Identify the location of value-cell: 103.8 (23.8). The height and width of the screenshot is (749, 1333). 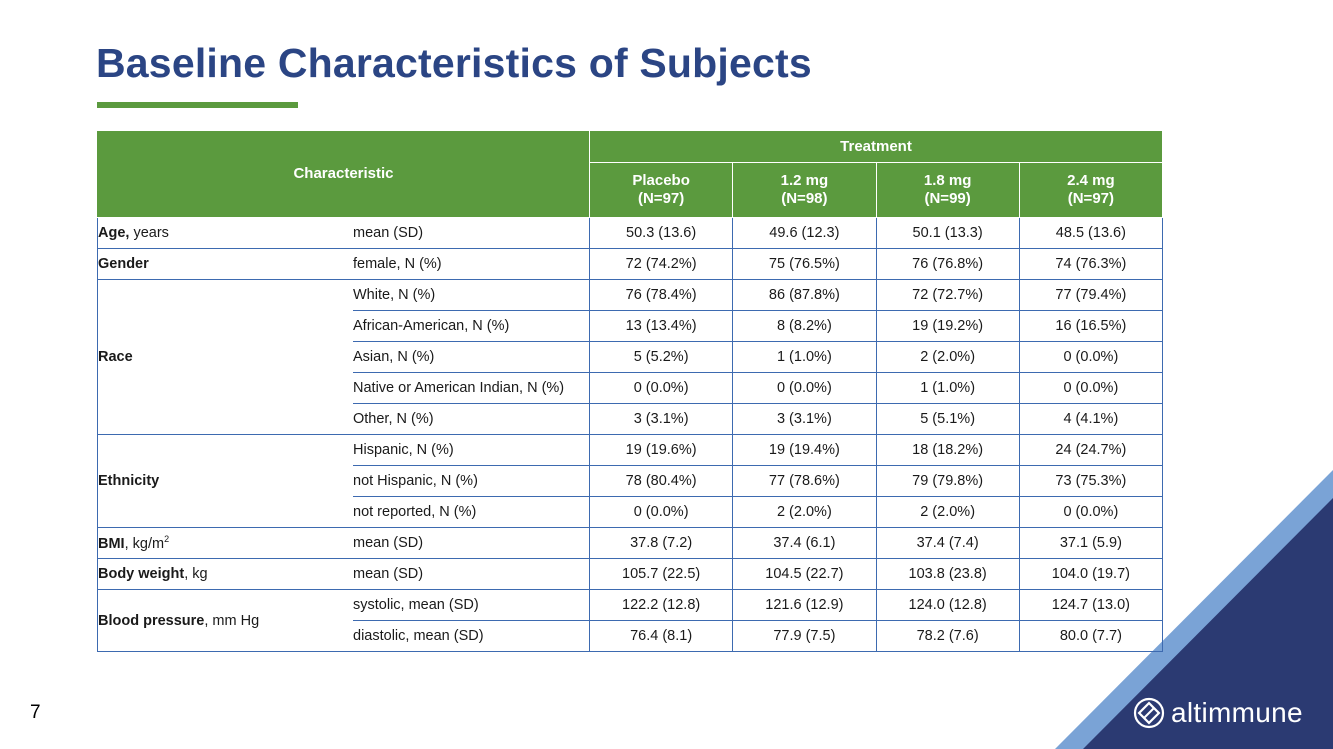
(947, 574).